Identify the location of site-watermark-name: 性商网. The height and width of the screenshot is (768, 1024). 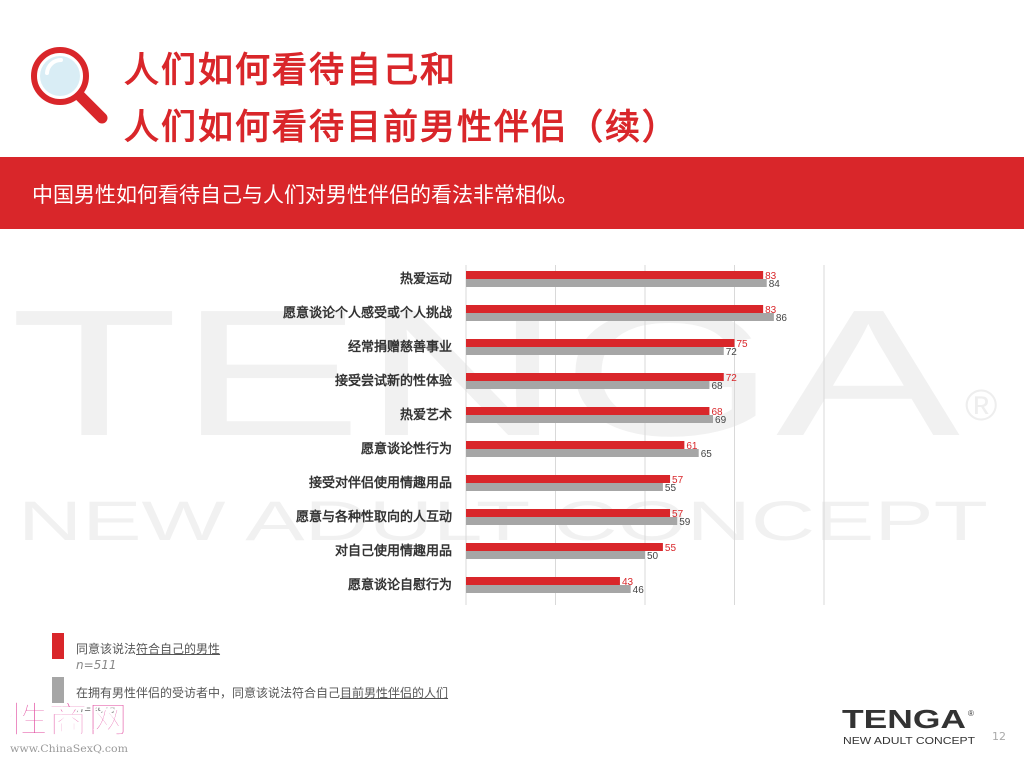
(68, 720).